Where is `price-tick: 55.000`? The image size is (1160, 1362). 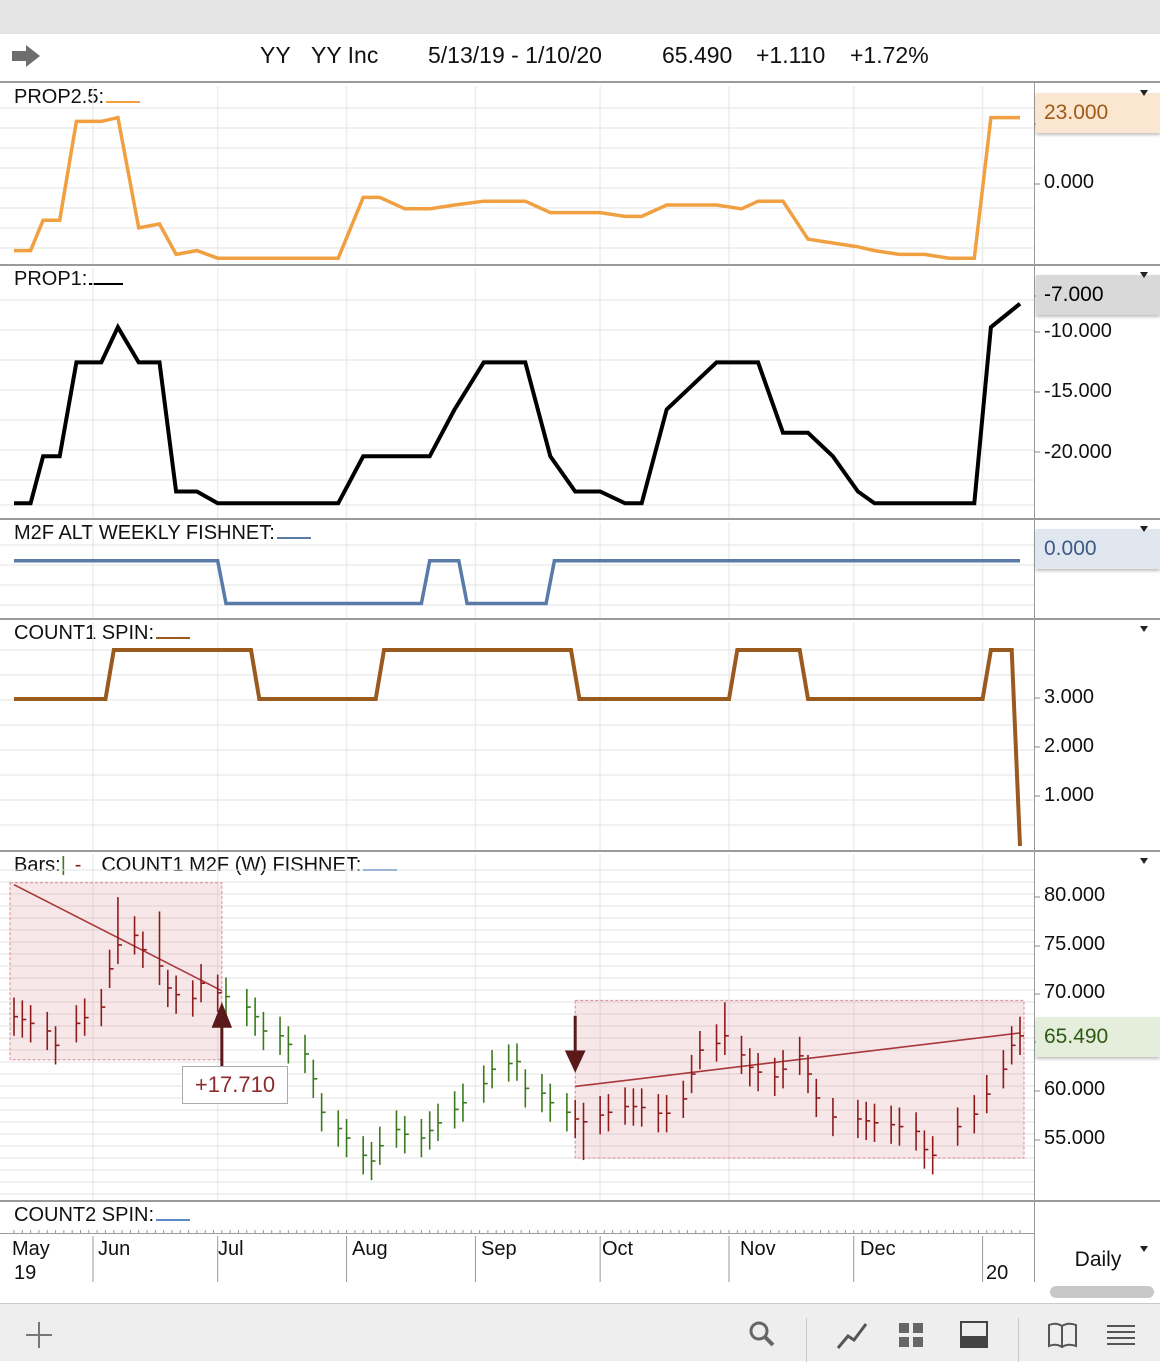
price-tick: 55.000 is located at coordinates (1075, 1138).